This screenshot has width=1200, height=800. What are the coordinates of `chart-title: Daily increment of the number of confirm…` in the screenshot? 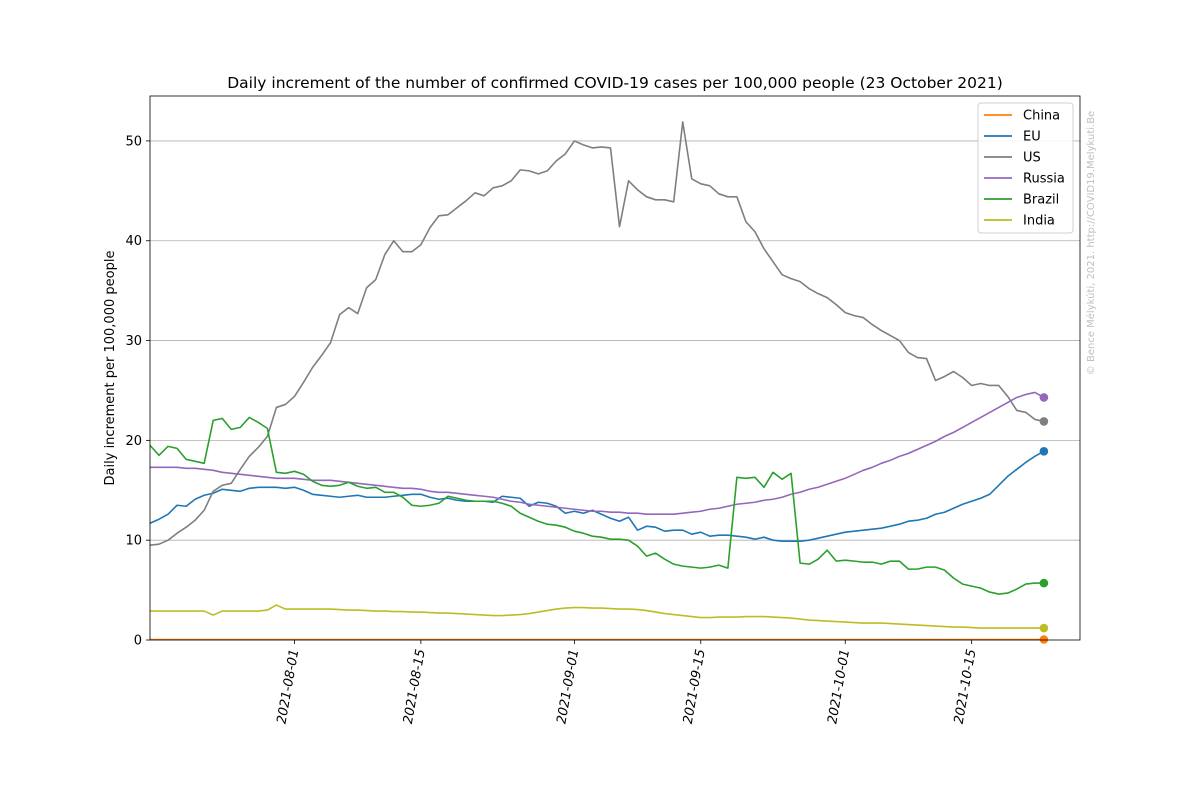 It's located at (615, 83).